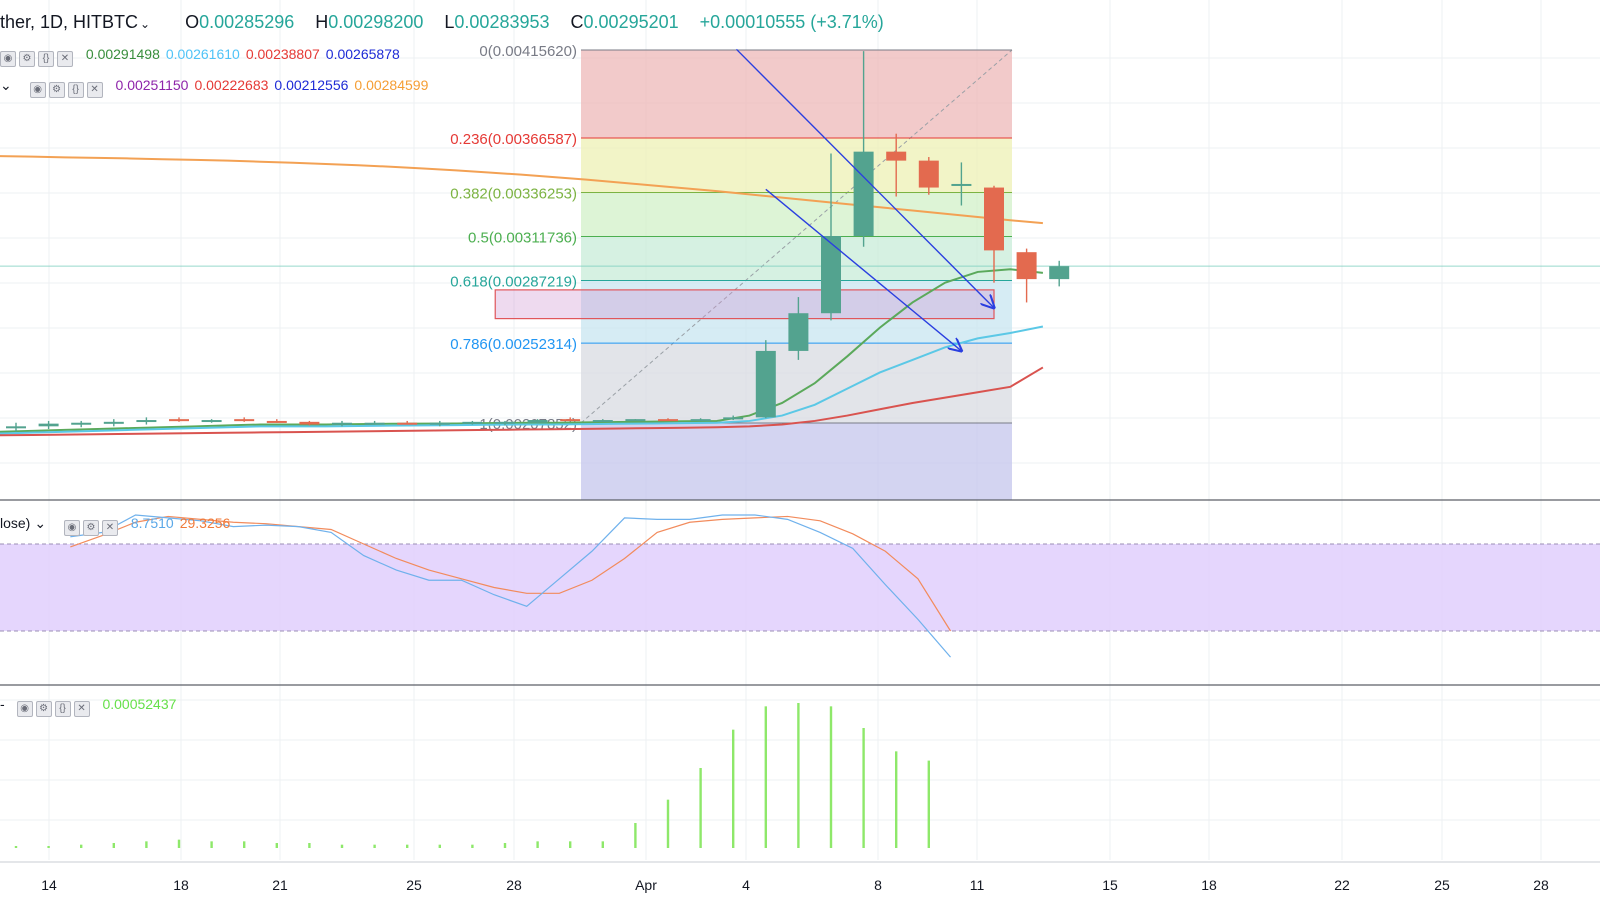 Image resolution: width=1600 pixels, height=900 pixels. What do you see at coordinates (878, 885) in the screenshot?
I see `x-tick-label: 8` at bounding box center [878, 885].